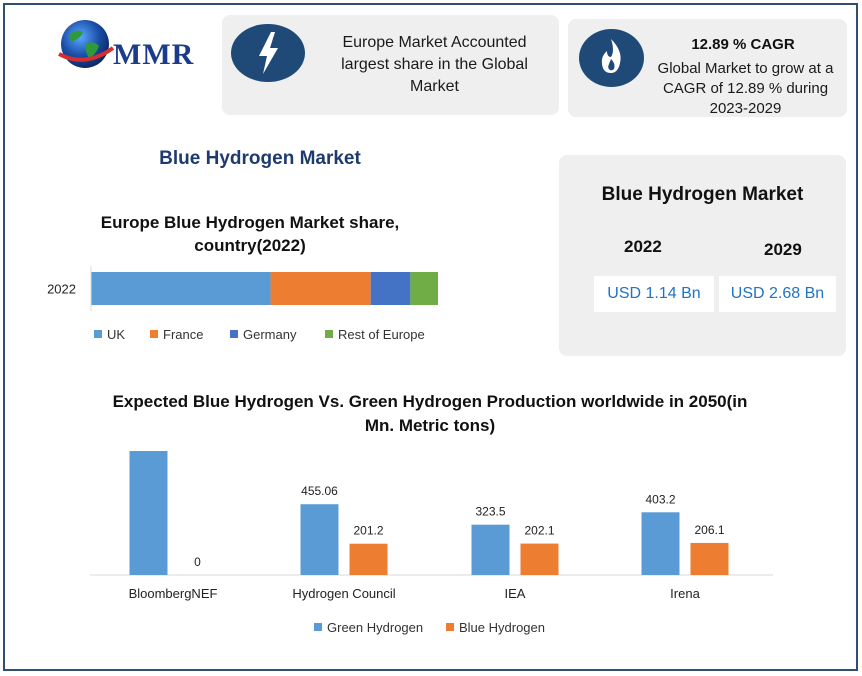 Image resolution: width=862 pixels, height=676 pixels. Describe the element at coordinates (98, 334) in the screenshot. I see `legend-swatch-uk` at that location.